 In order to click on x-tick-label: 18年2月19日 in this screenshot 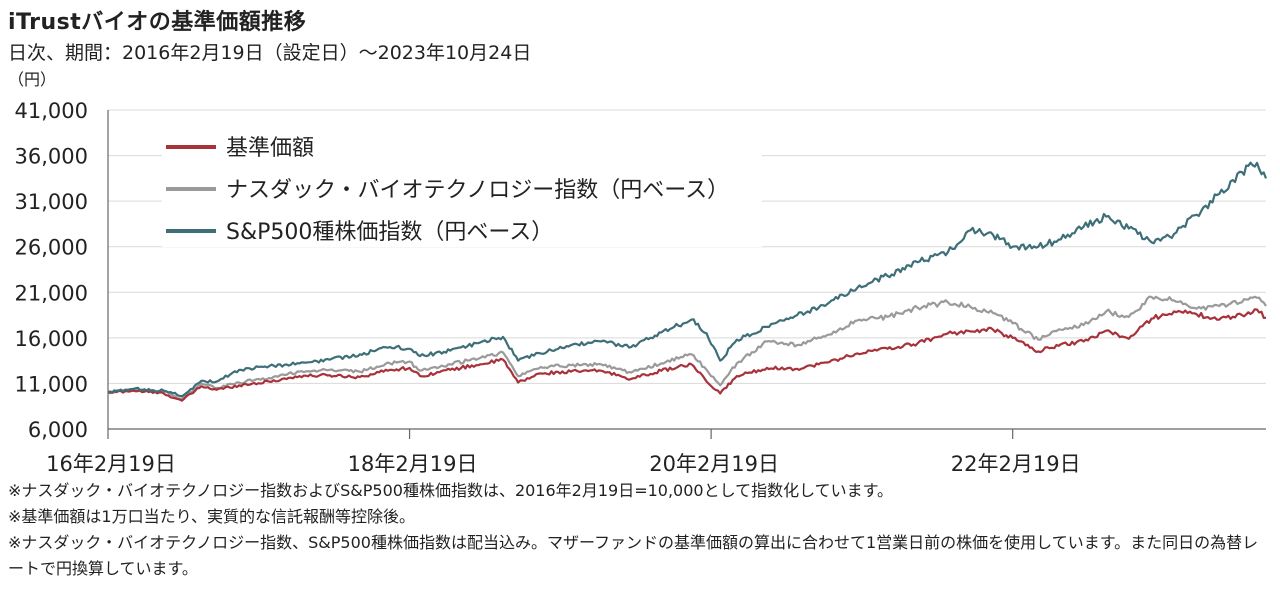, I will do `click(413, 464)`.